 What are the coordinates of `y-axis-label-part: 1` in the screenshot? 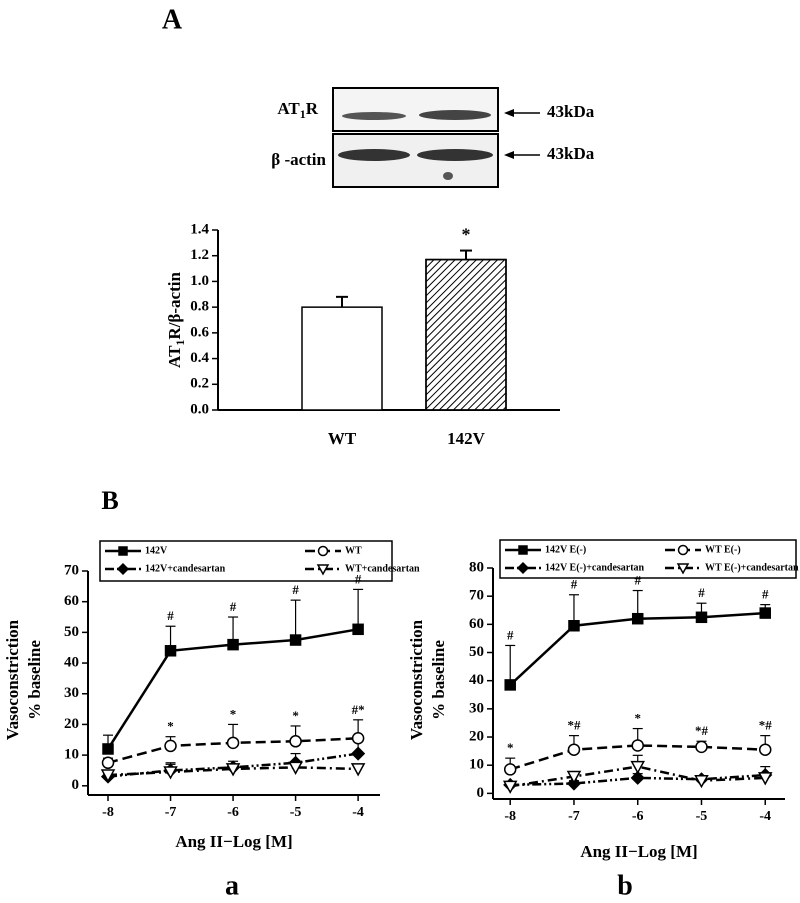 It's located at (180, 343).